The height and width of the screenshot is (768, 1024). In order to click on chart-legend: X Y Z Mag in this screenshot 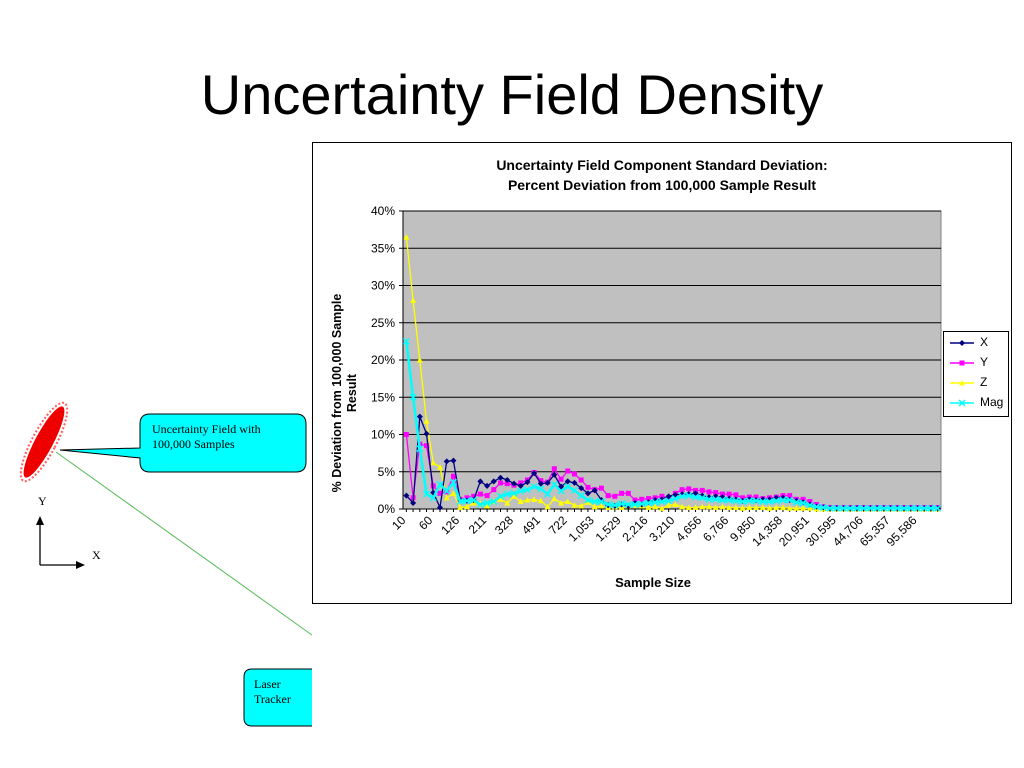, I will do `click(976, 374)`.